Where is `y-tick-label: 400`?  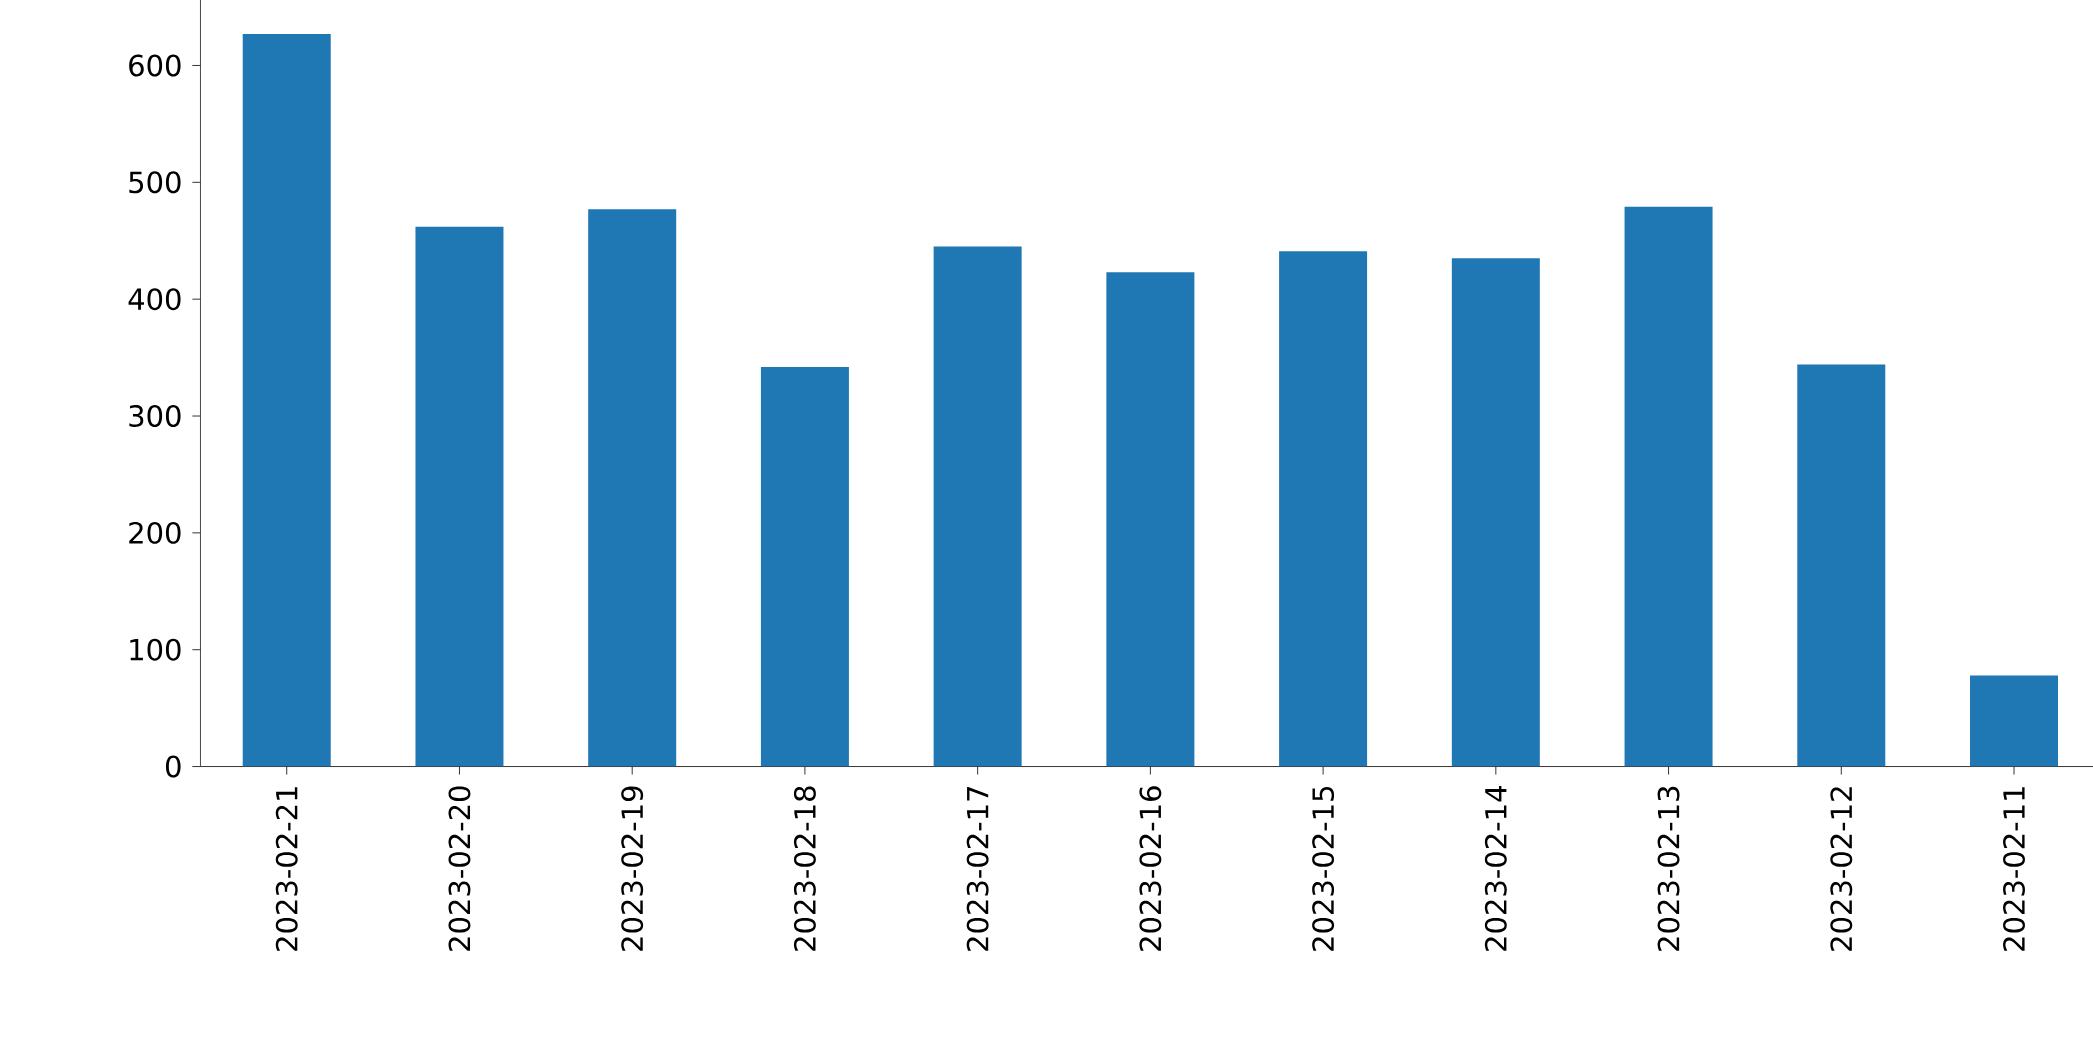 y-tick-label: 400 is located at coordinates (154, 299).